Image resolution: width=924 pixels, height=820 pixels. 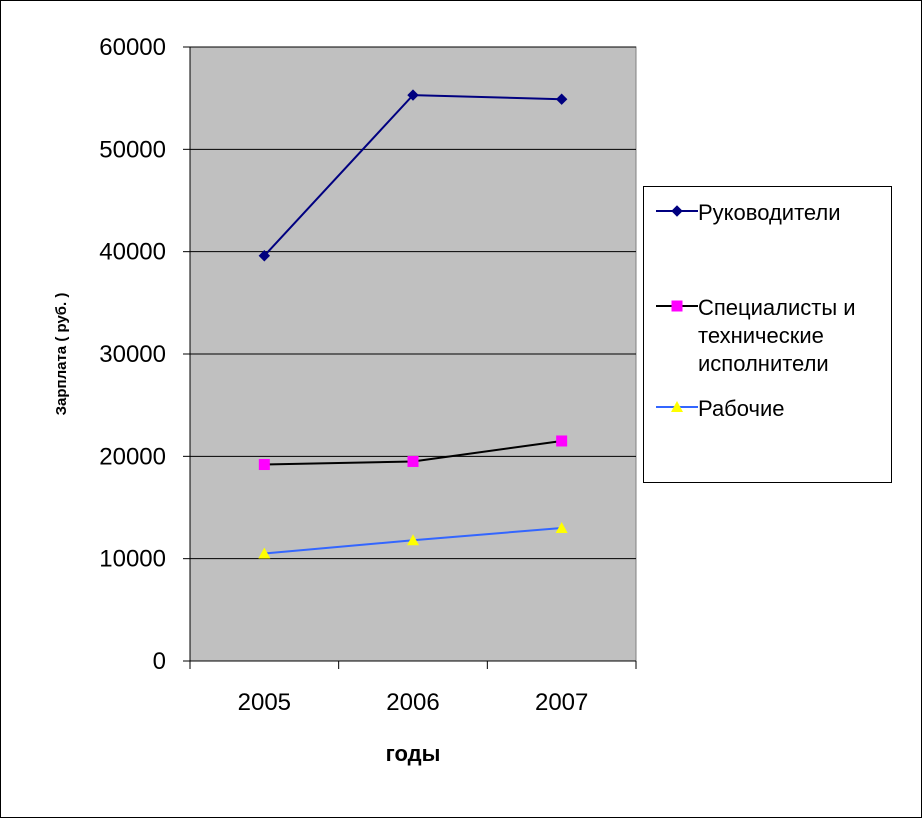 I want to click on y-tick-label: 20000, so click(x=132, y=456).